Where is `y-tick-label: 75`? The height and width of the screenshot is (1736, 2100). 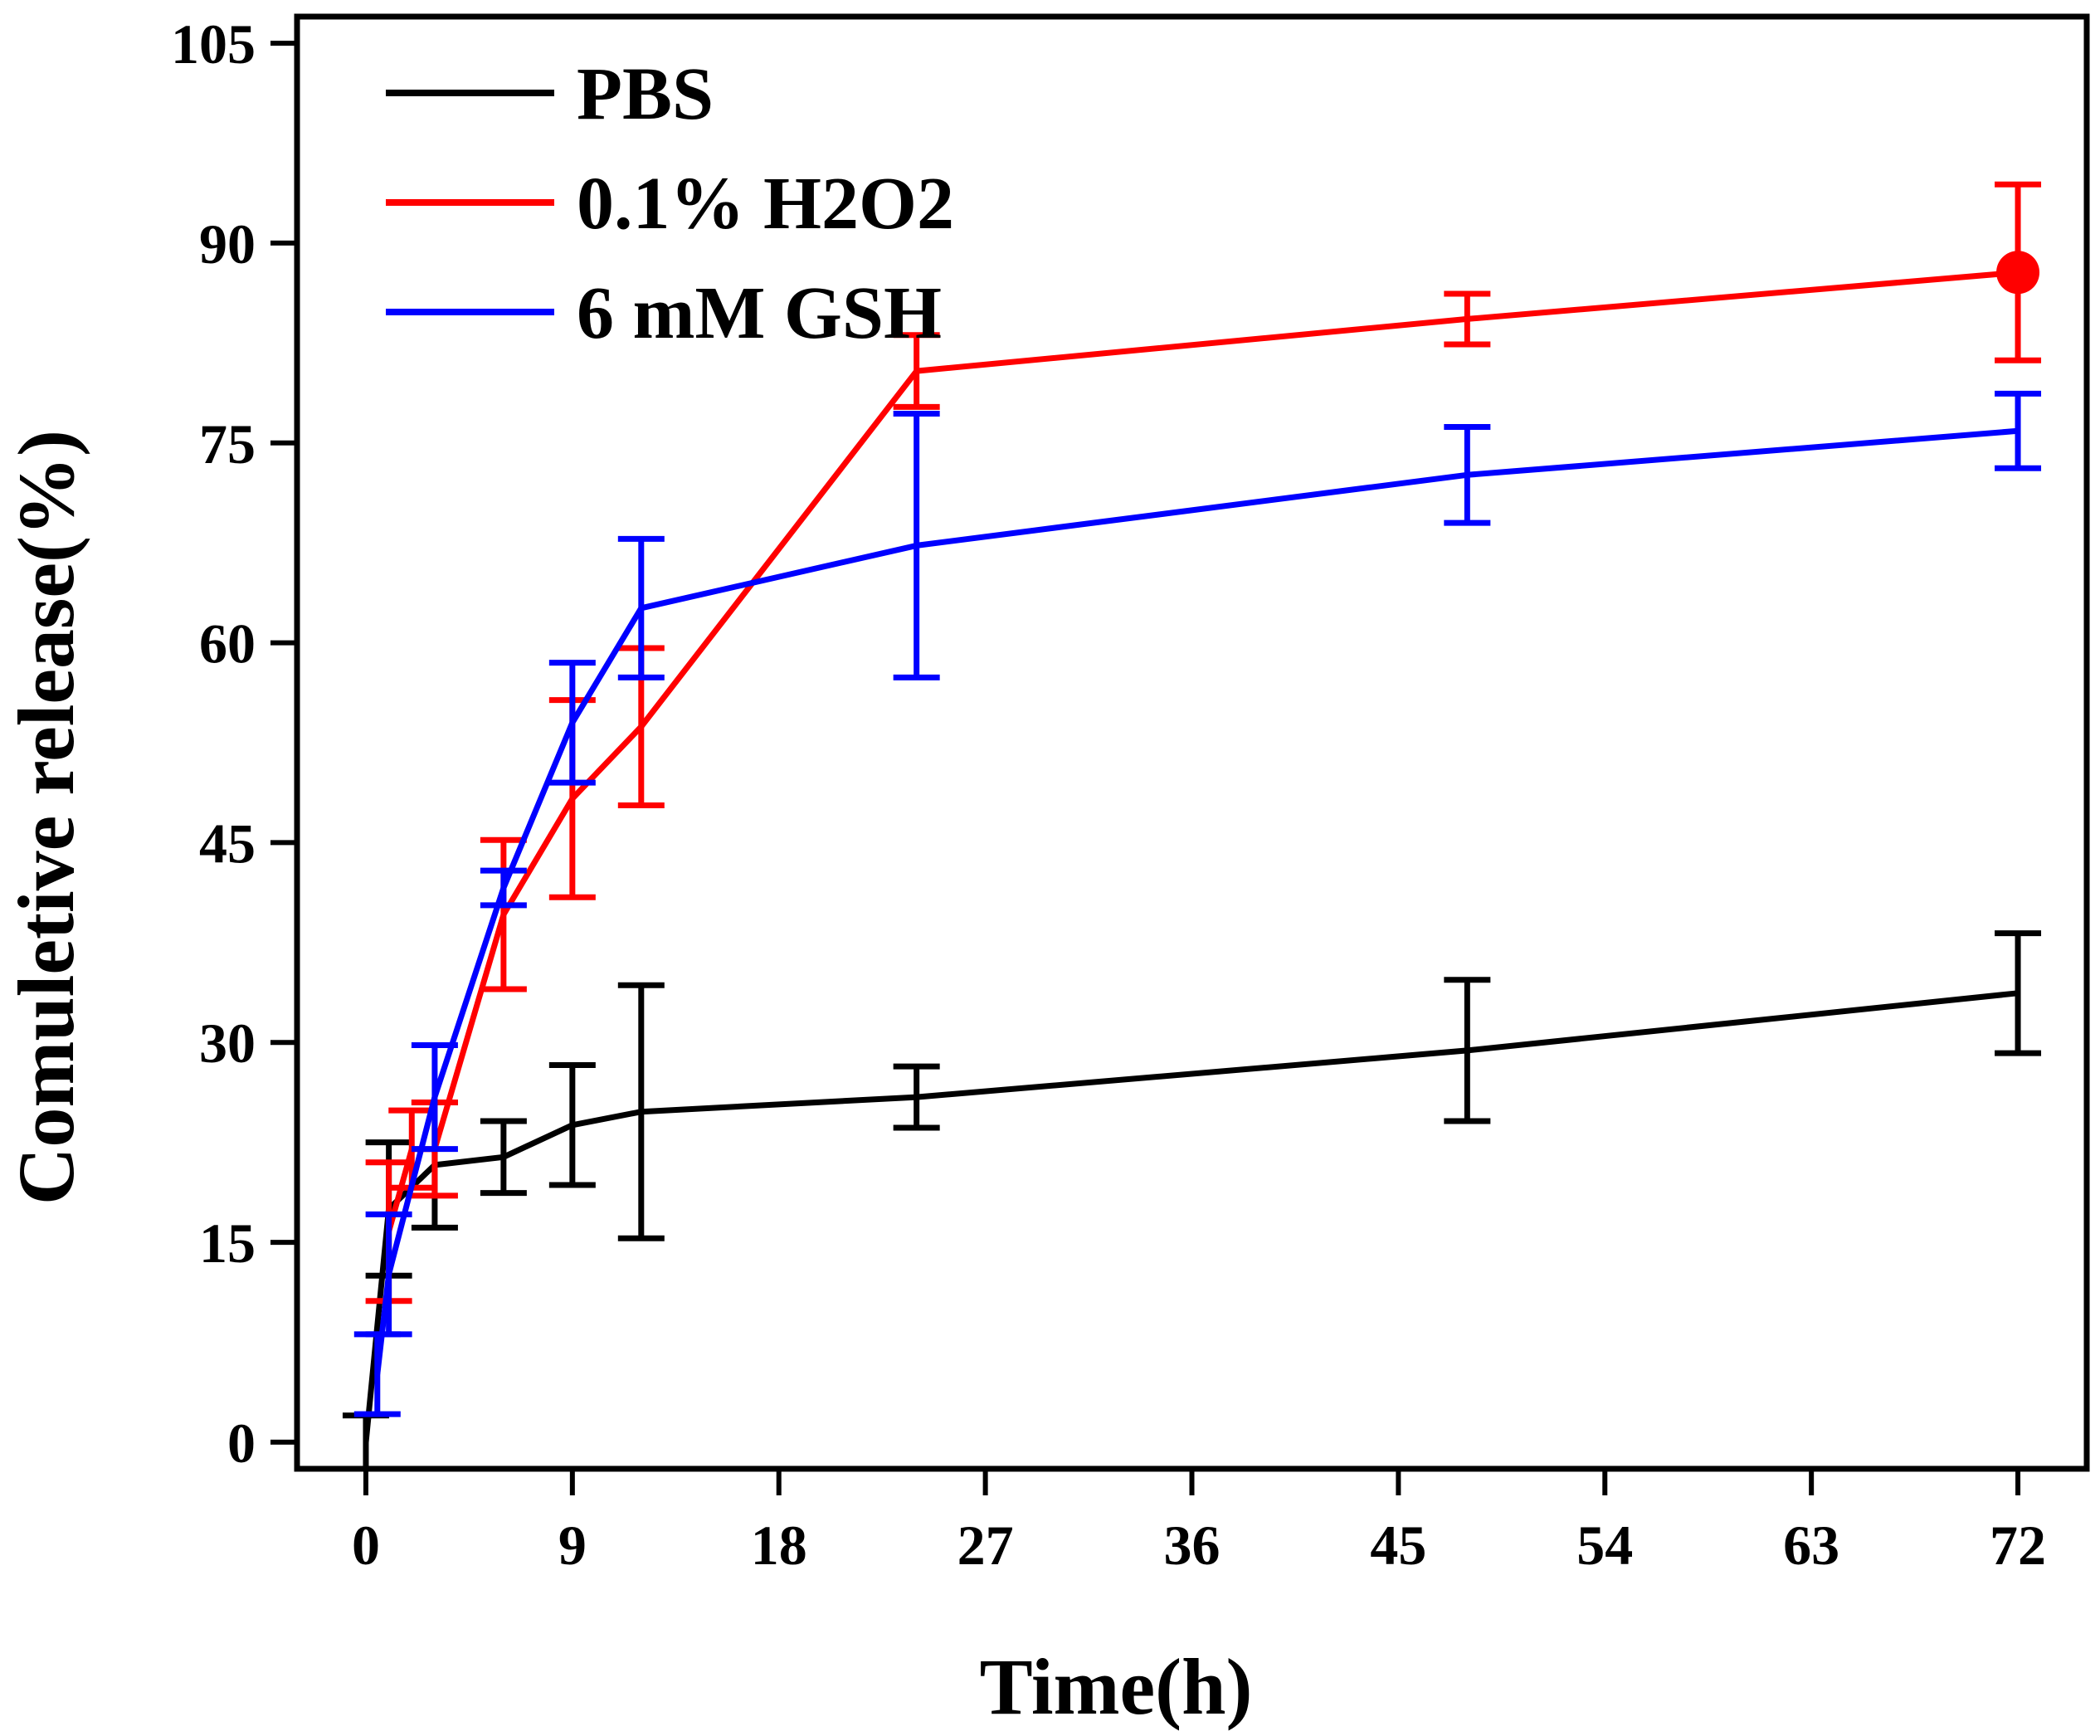
y-tick-label: 75 is located at coordinates (227, 443).